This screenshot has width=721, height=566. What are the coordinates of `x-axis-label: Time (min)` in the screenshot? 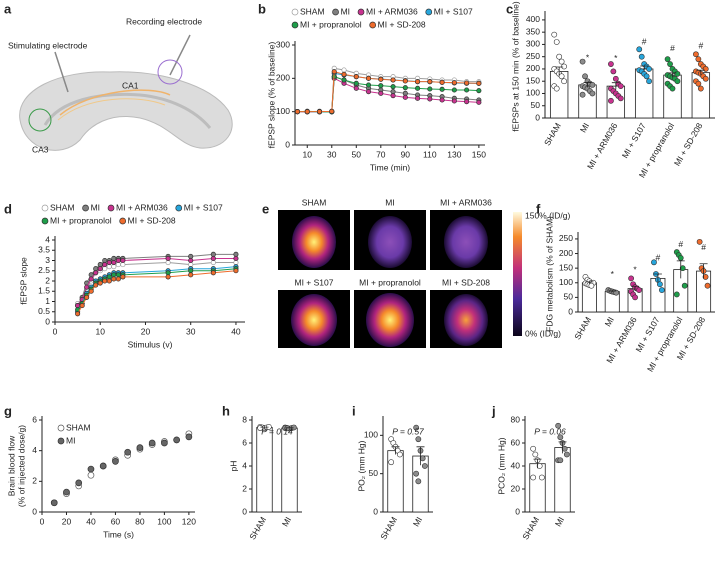 It's located at (390, 167).